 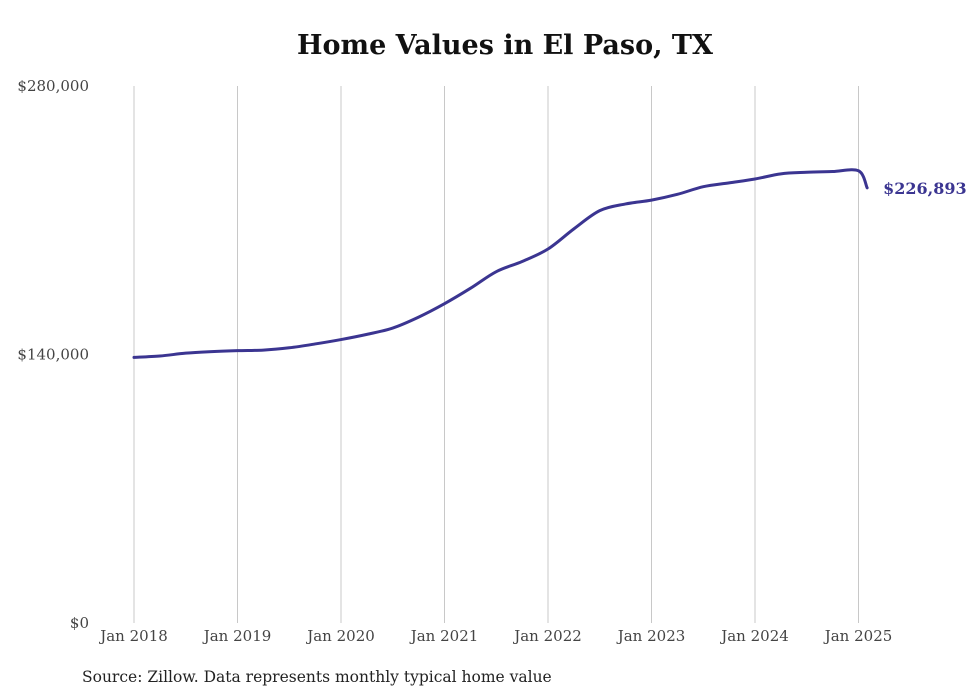 I want to click on y-tick-label: $140,000, so click(x=53, y=355).